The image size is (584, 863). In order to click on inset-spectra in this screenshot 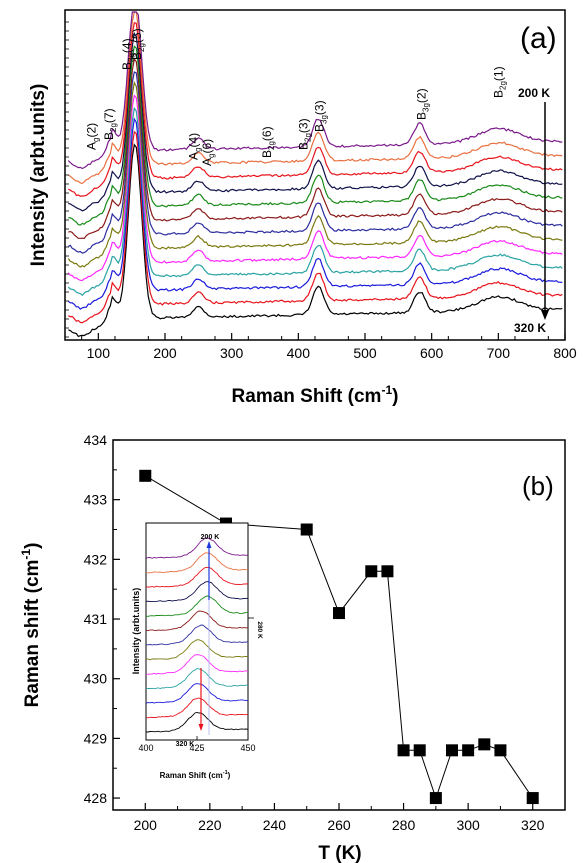, I will do `click(197, 635)`.